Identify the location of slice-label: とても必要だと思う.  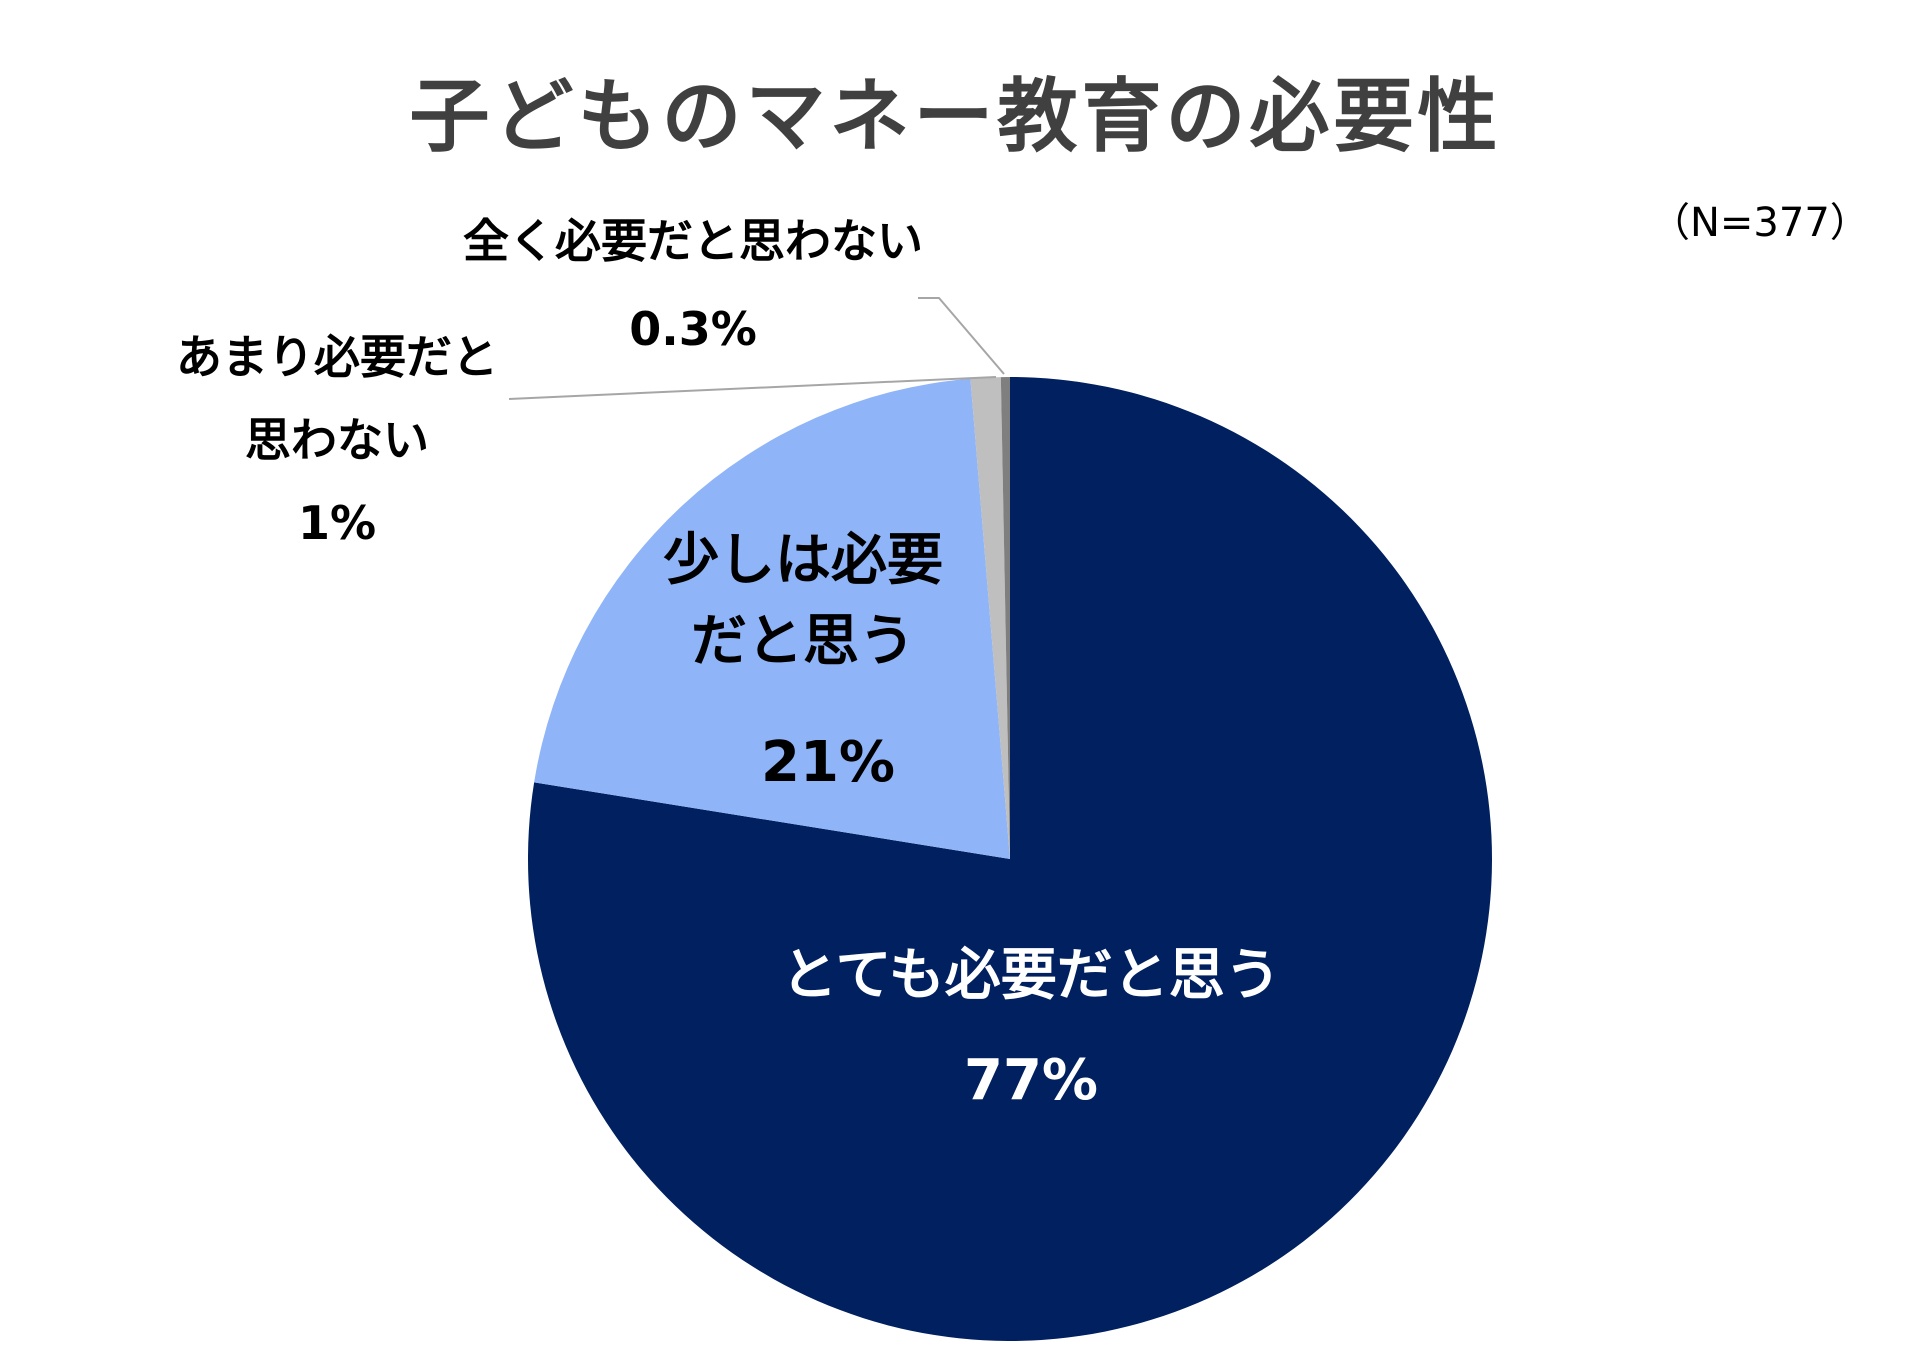
(1031, 975).